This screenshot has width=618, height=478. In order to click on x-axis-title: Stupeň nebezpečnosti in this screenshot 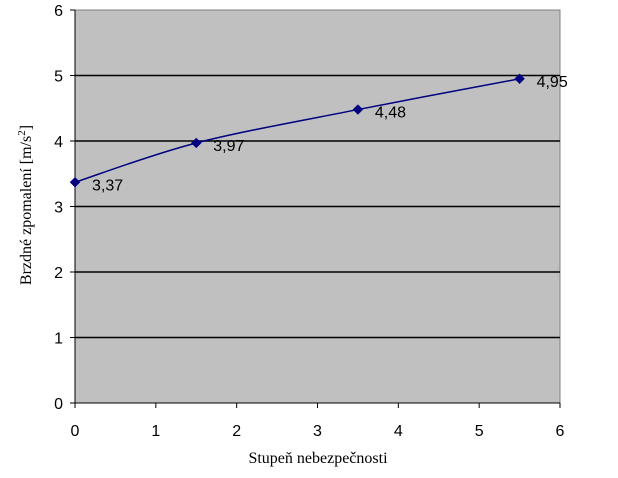, I will do `click(318, 458)`.